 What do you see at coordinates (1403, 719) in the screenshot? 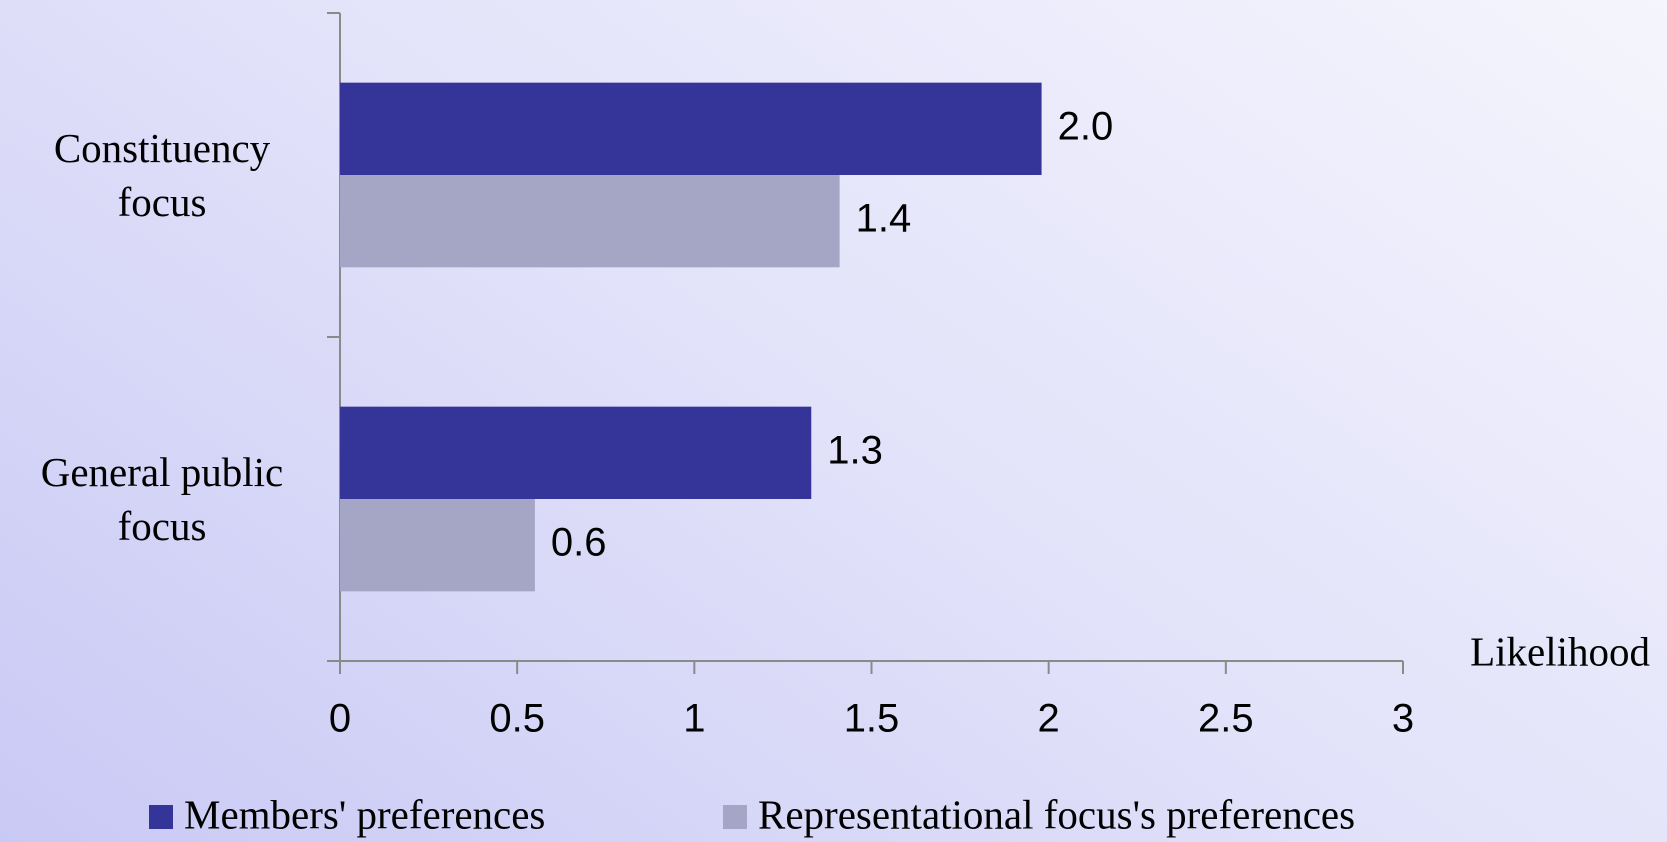
I see `x-tick-label: 3` at bounding box center [1403, 719].